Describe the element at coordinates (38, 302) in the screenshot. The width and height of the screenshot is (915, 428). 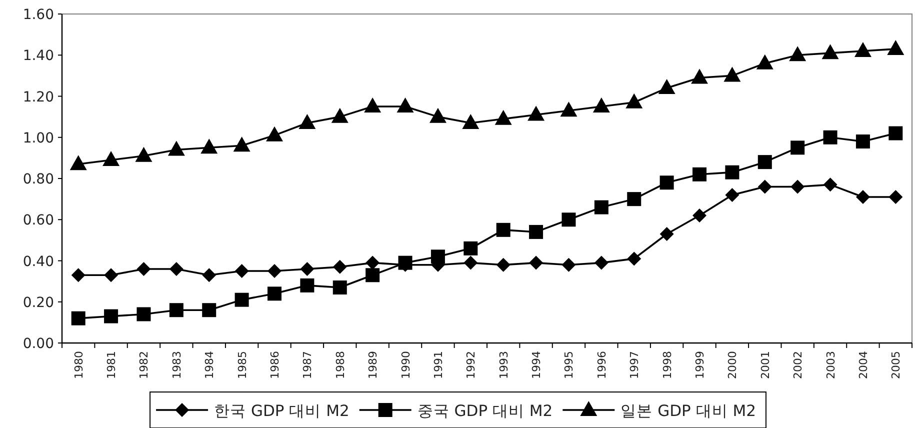
I see `y-tick-label: 0.20` at that location.